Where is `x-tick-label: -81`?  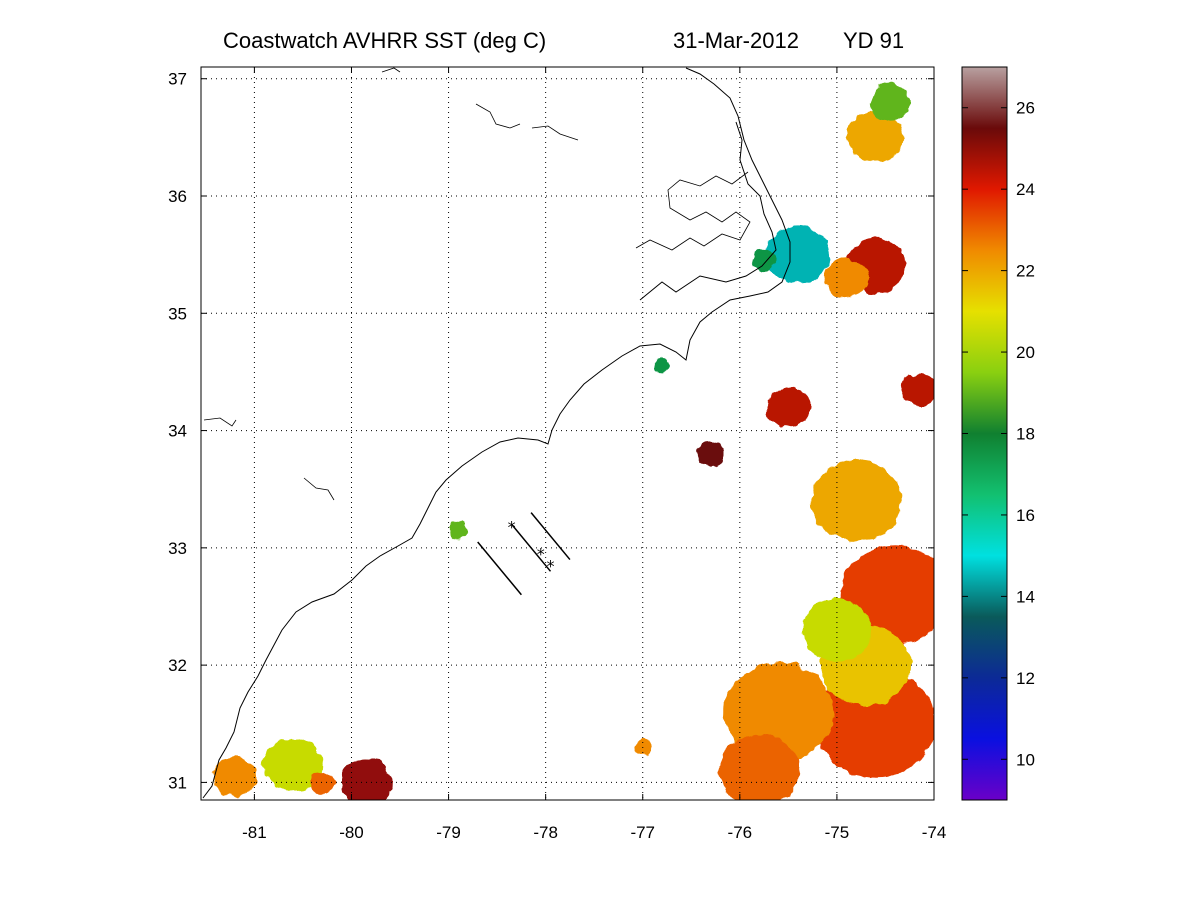
x-tick-label: -81 is located at coordinates (254, 832).